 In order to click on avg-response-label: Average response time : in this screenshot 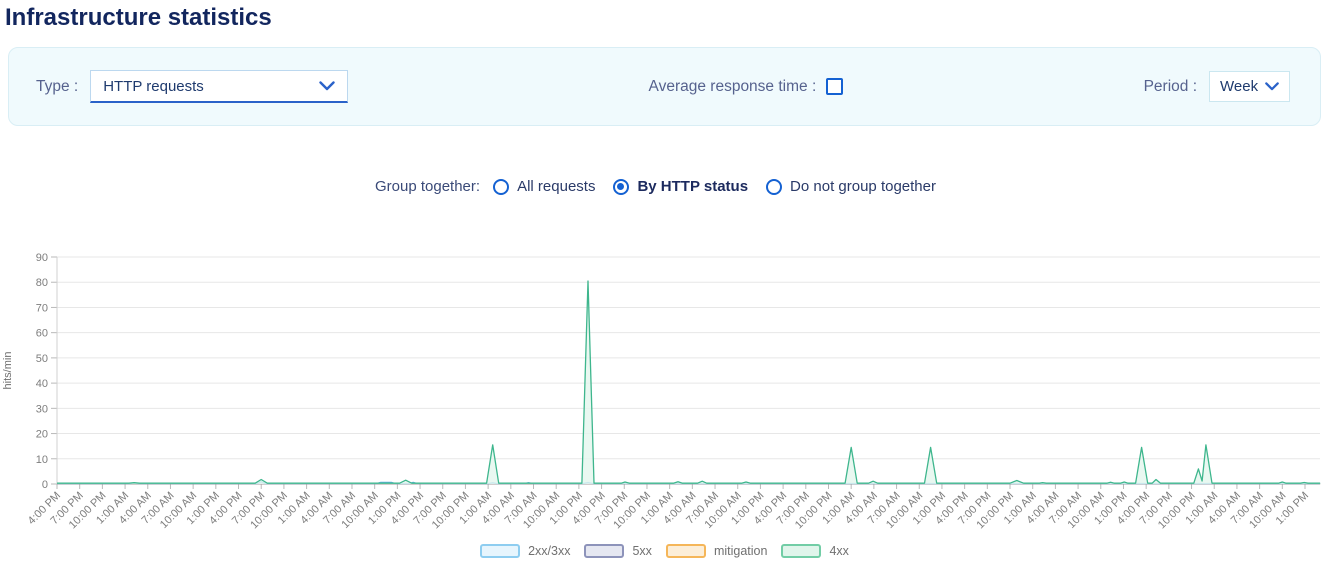, I will do `click(732, 86)`.